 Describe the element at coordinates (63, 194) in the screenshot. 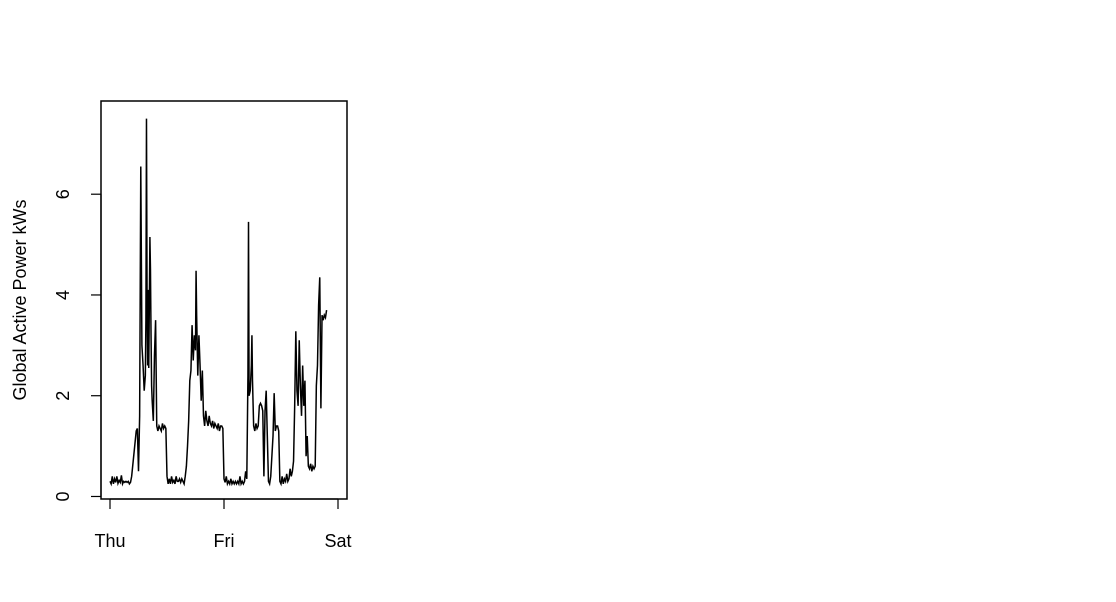

I see `y-tick-label: 6` at that location.